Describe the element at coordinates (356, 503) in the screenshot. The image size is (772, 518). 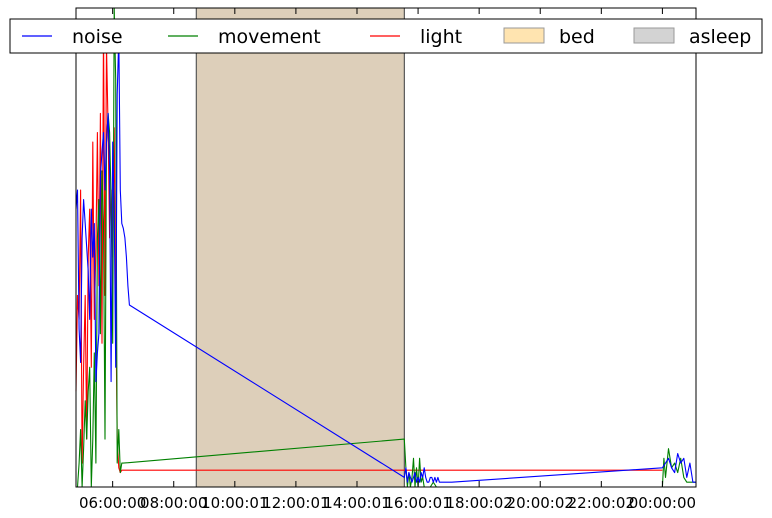
I see `x-tick-label: 14:00:01` at that location.